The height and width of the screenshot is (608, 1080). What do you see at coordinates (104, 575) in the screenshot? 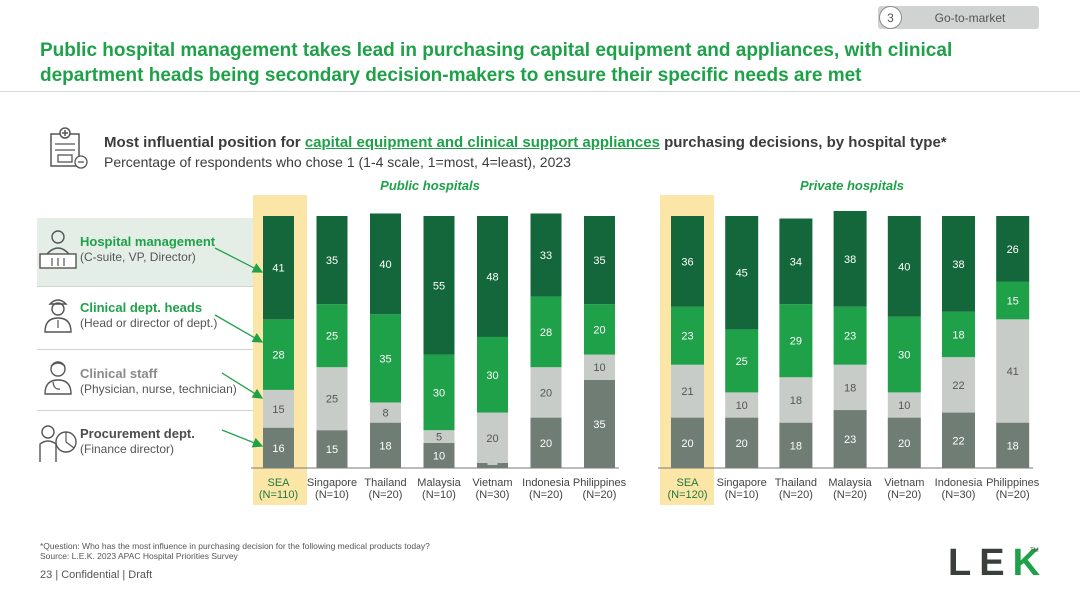
I see `page-label: | Confidential | Draft` at bounding box center [104, 575].